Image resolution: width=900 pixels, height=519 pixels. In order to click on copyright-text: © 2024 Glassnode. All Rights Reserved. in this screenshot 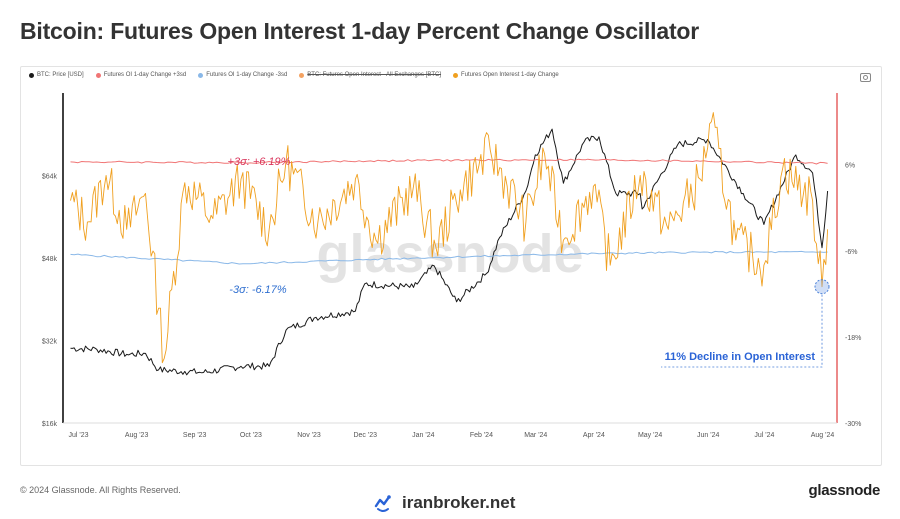, I will do `click(100, 490)`.